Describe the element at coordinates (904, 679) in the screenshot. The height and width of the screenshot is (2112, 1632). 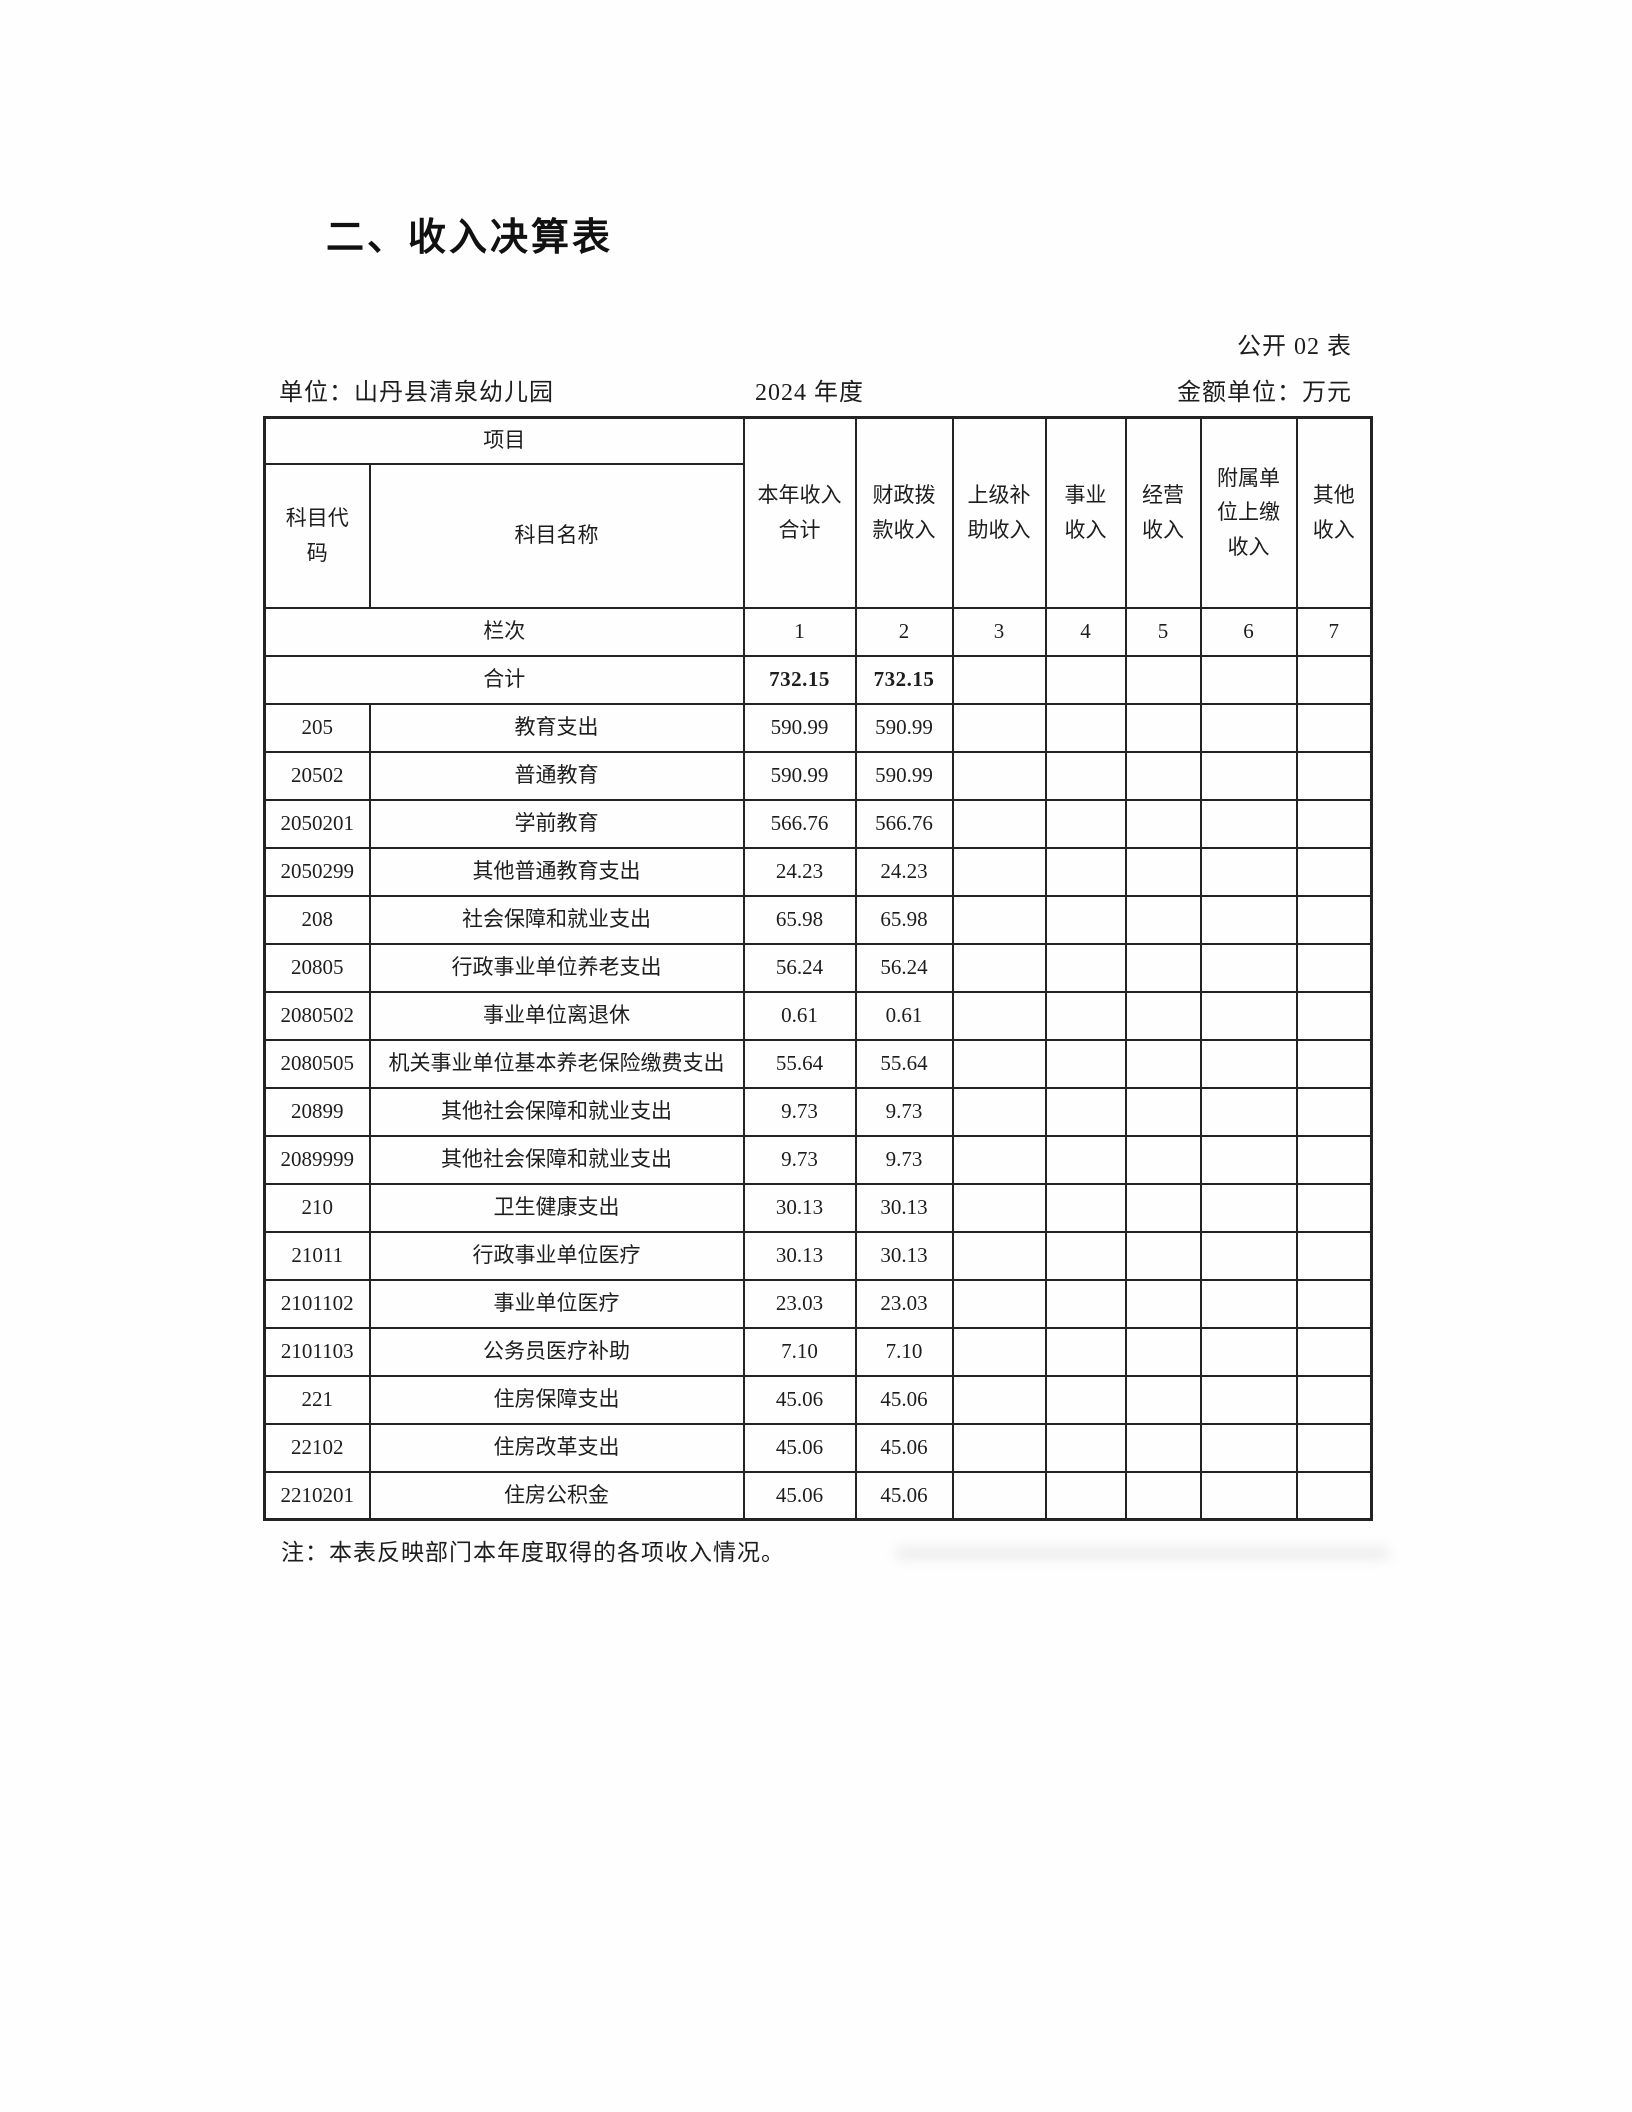
I see `fiscal-income-cell: 732.15` at that location.